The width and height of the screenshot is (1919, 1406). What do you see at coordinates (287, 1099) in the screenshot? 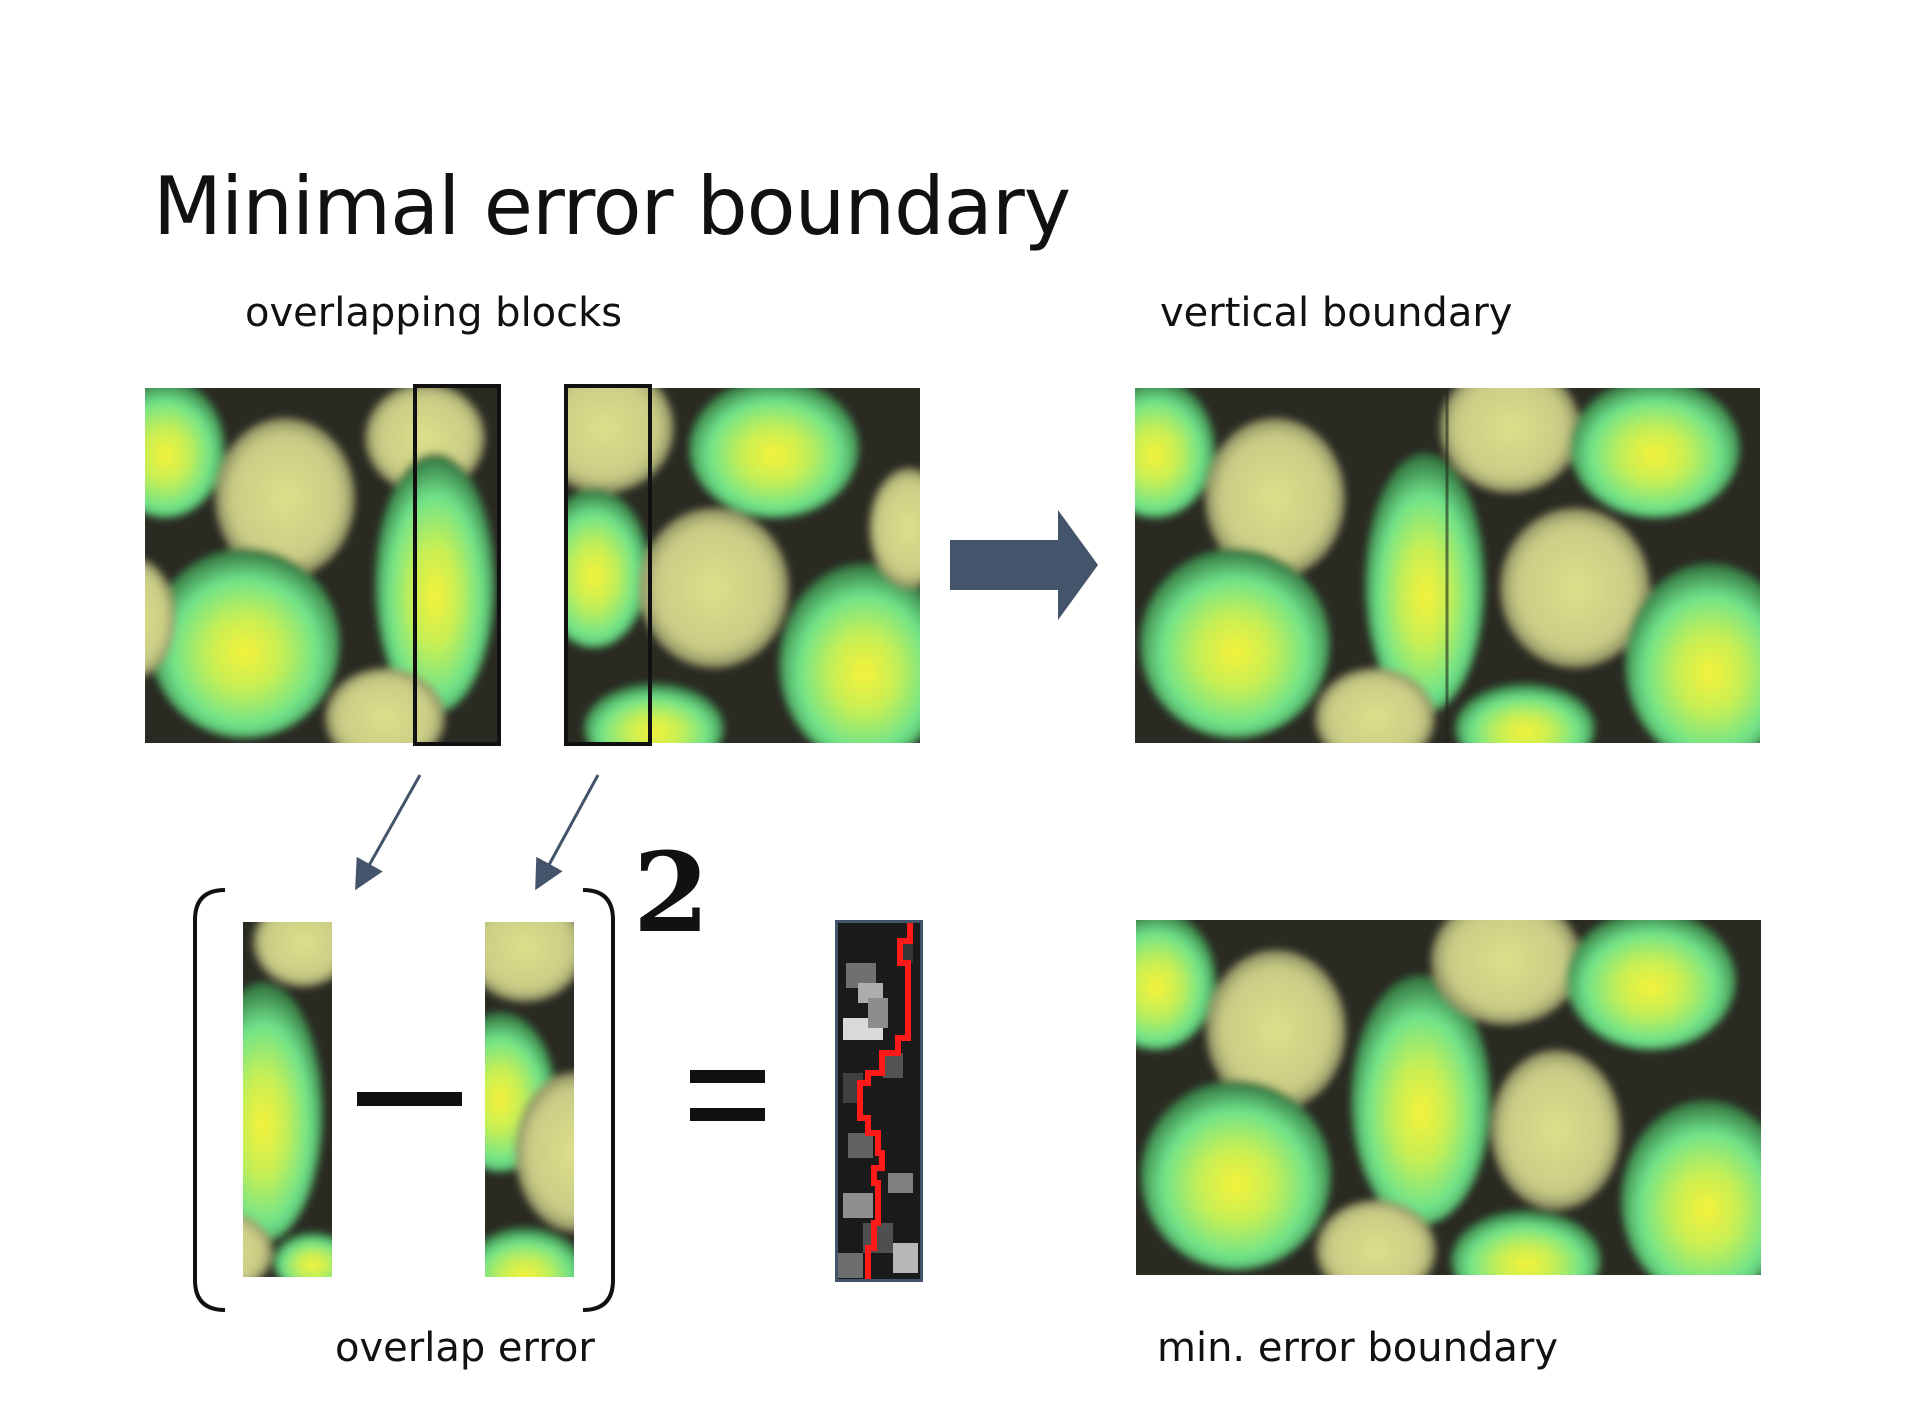
I see `overlap-strip-left` at bounding box center [287, 1099].